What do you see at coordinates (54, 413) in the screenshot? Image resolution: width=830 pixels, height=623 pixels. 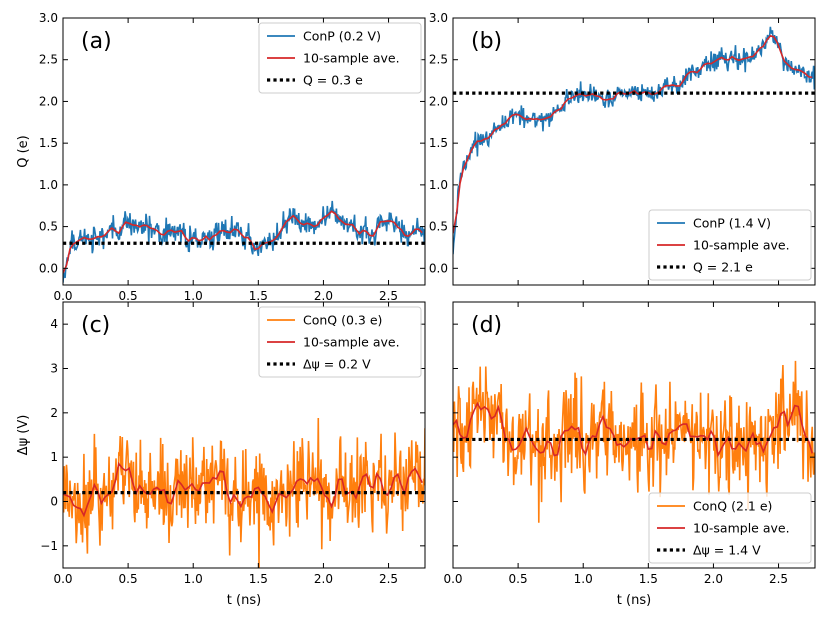 I see `y-tick-label: 2` at bounding box center [54, 413].